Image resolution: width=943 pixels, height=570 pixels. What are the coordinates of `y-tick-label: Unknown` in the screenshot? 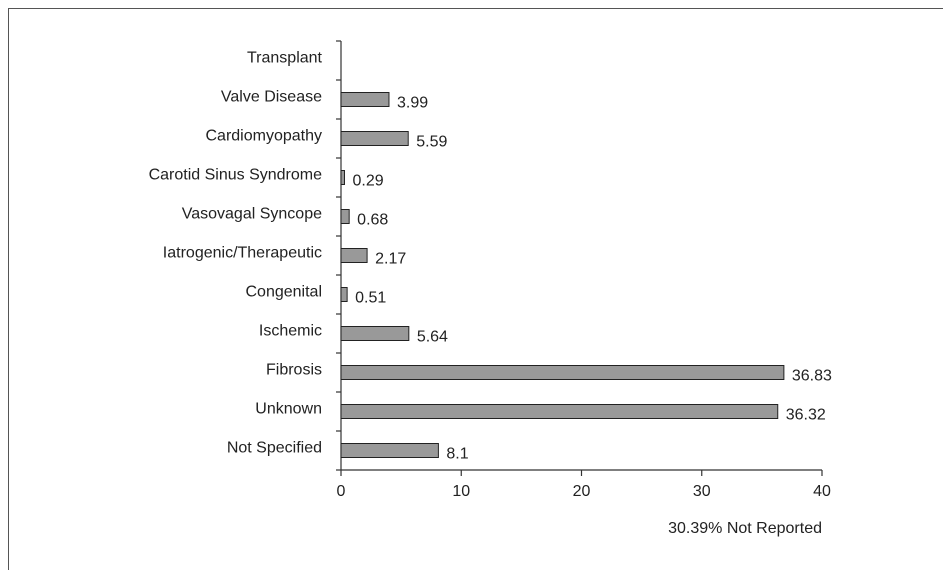 It's located at (288, 409).